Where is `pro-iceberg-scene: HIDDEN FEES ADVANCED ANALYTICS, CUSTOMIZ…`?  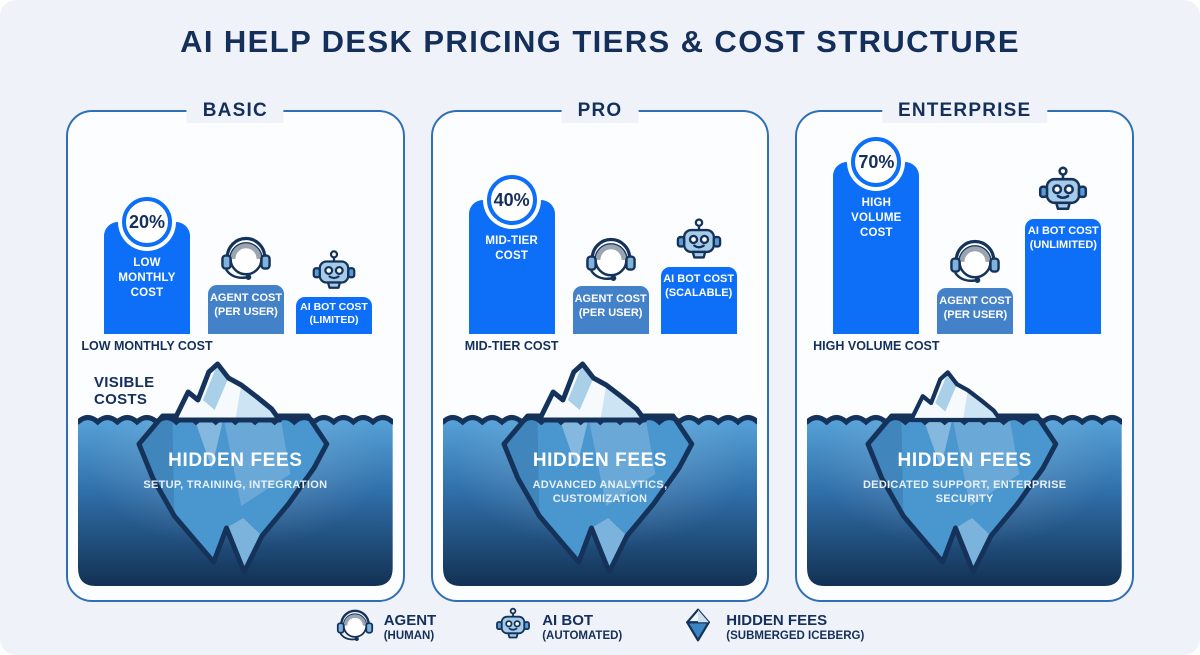
pro-iceberg-scene: HIDDEN FEES ADVANCED ANALYTICS, CUSTOMIZ… is located at coordinates (600, 472).